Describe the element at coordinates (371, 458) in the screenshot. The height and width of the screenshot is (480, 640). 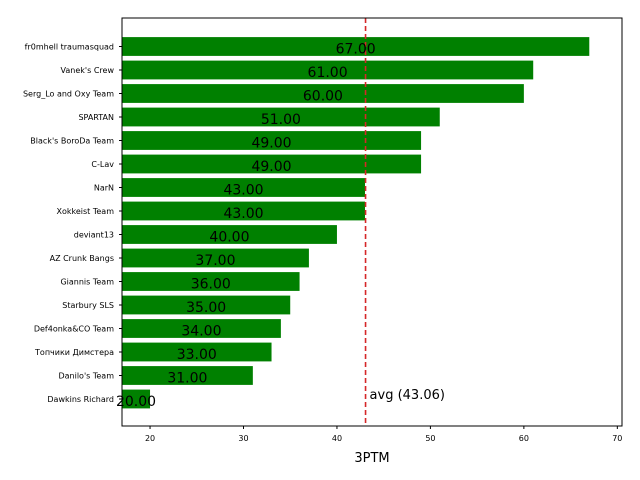
I see `x-axis-title: 3PTM` at that location.